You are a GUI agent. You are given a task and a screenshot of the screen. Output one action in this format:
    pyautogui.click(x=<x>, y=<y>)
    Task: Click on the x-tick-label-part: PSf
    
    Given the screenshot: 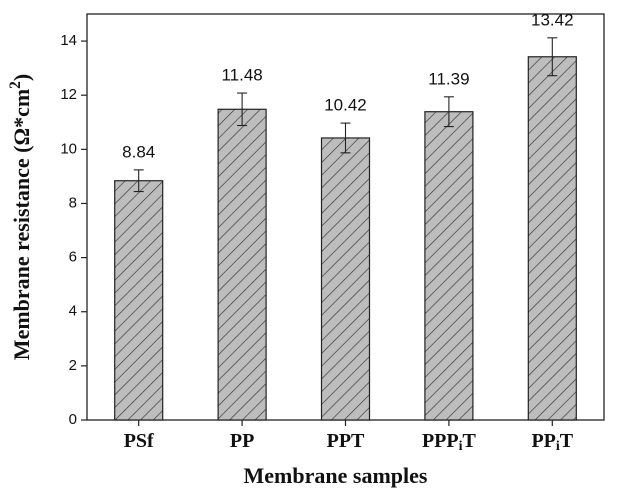 What is the action you would take?
    pyautogui.click(x=139, y=441)
    